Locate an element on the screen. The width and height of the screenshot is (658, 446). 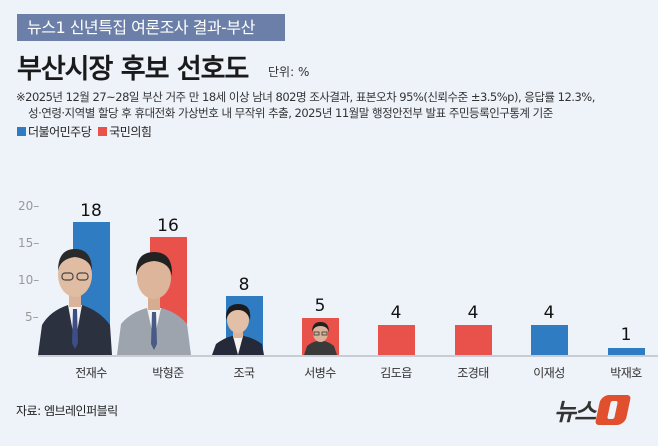
unit-label: 단위: % is located at coordinates (289, 72).